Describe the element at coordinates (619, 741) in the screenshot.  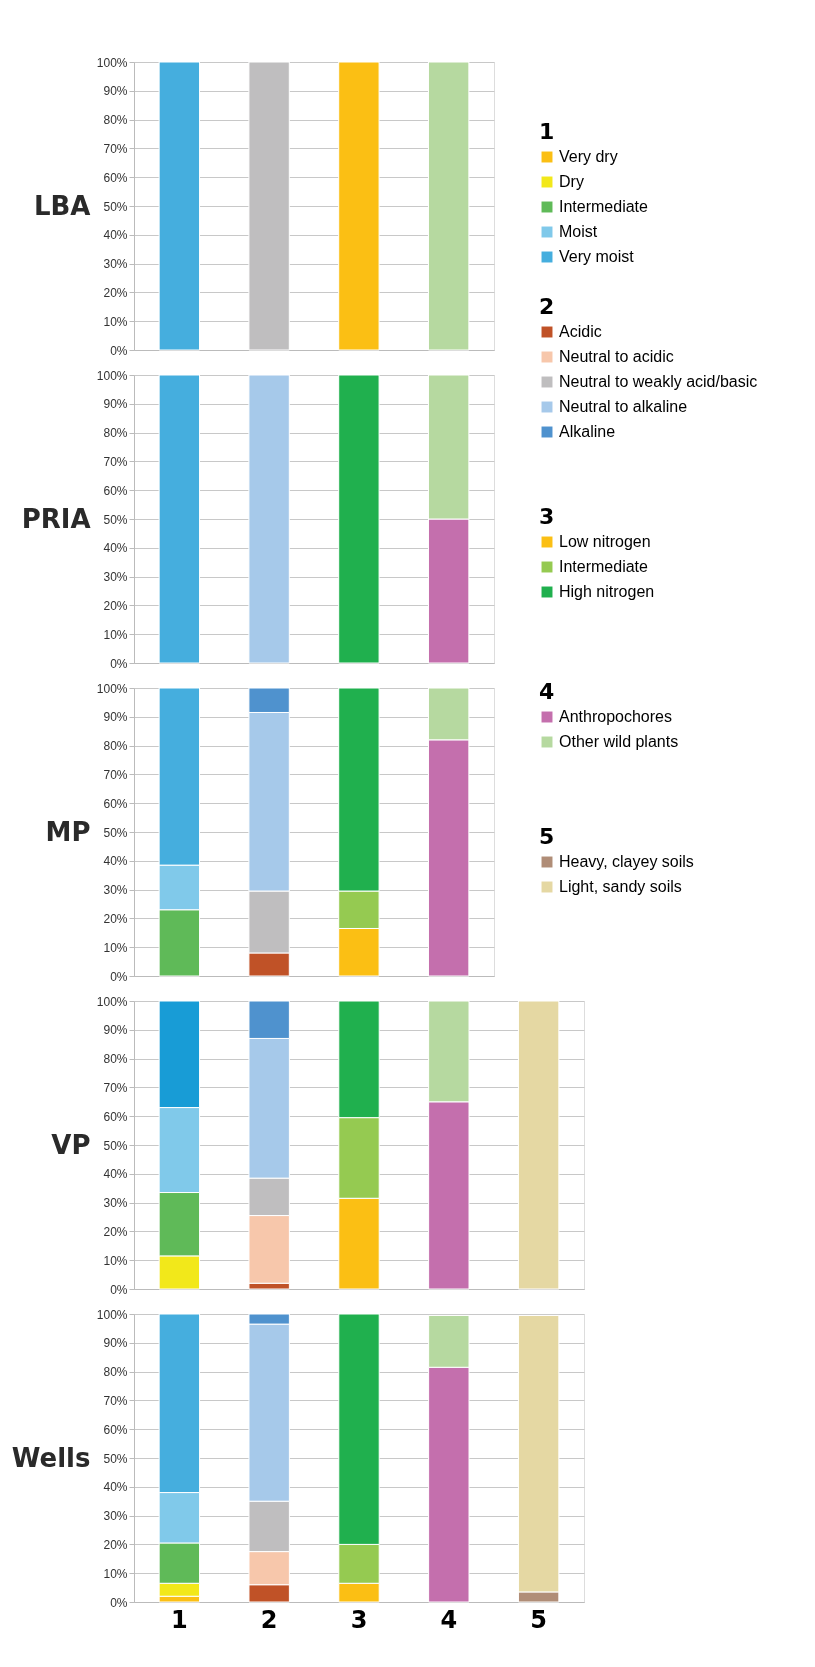
I see `legend-label: Other wild plants` at that location.